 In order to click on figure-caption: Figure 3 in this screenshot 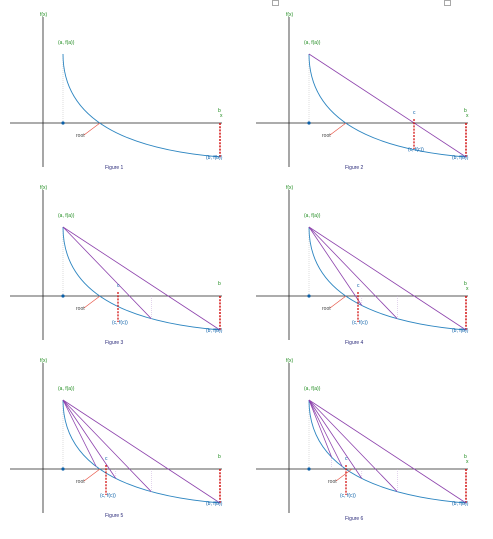, I will do `click(114, 343)`.